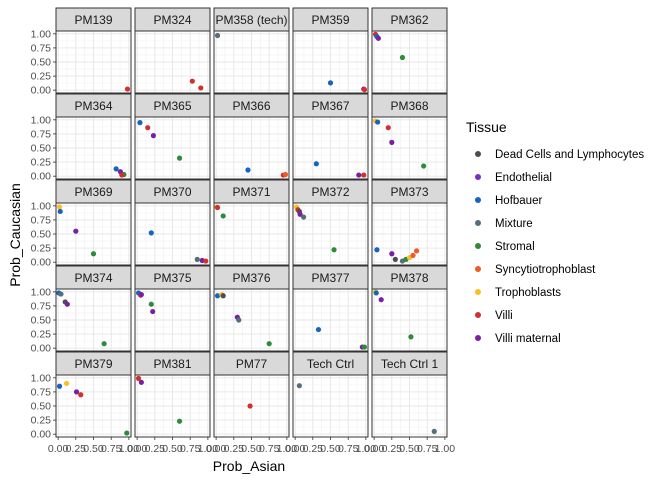 The width and height of the screenshot is (672, 480). I want to click on facet-panel: PM374, so click(93, 308).